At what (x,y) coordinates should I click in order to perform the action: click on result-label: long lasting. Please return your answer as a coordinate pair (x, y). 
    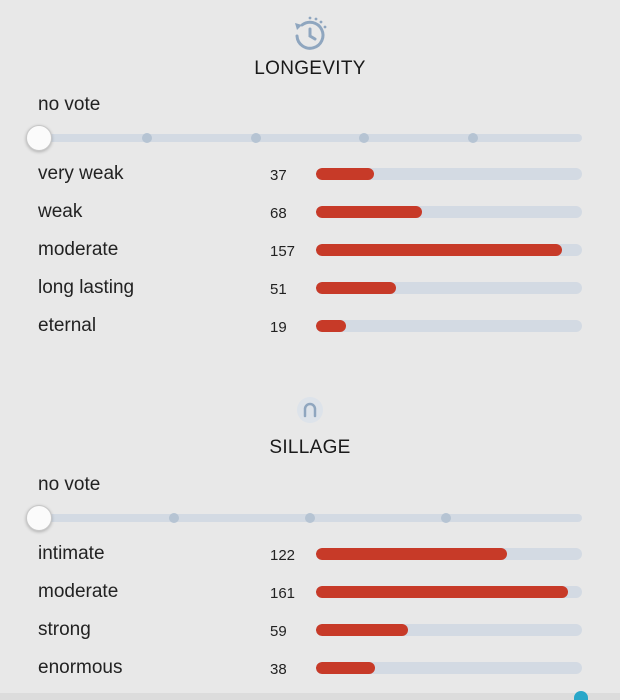
    Looking at the image, I should click on (86, 287).